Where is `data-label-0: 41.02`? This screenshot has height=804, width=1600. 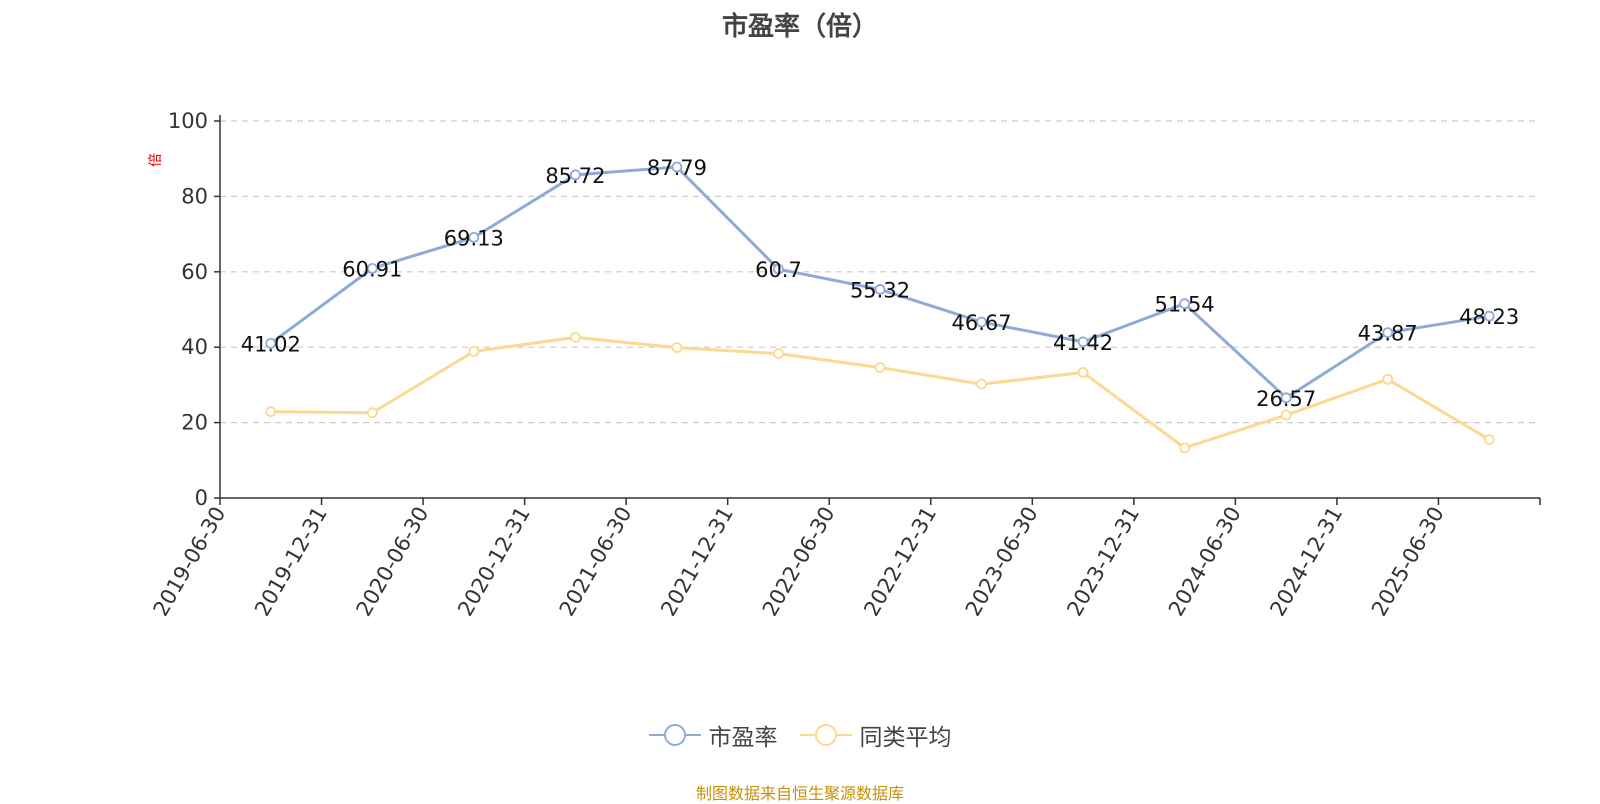 data-label-0: 41.02 is located at coordinates (271, 344).